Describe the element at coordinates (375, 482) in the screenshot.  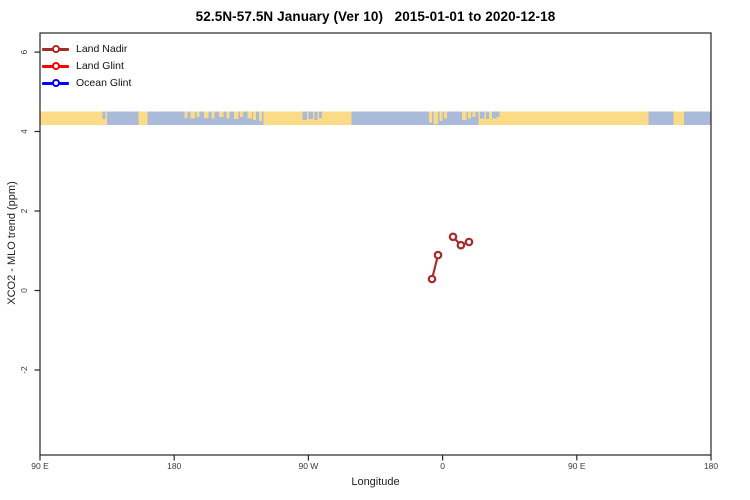
I see `x-axis-label: Longitude` at that location.